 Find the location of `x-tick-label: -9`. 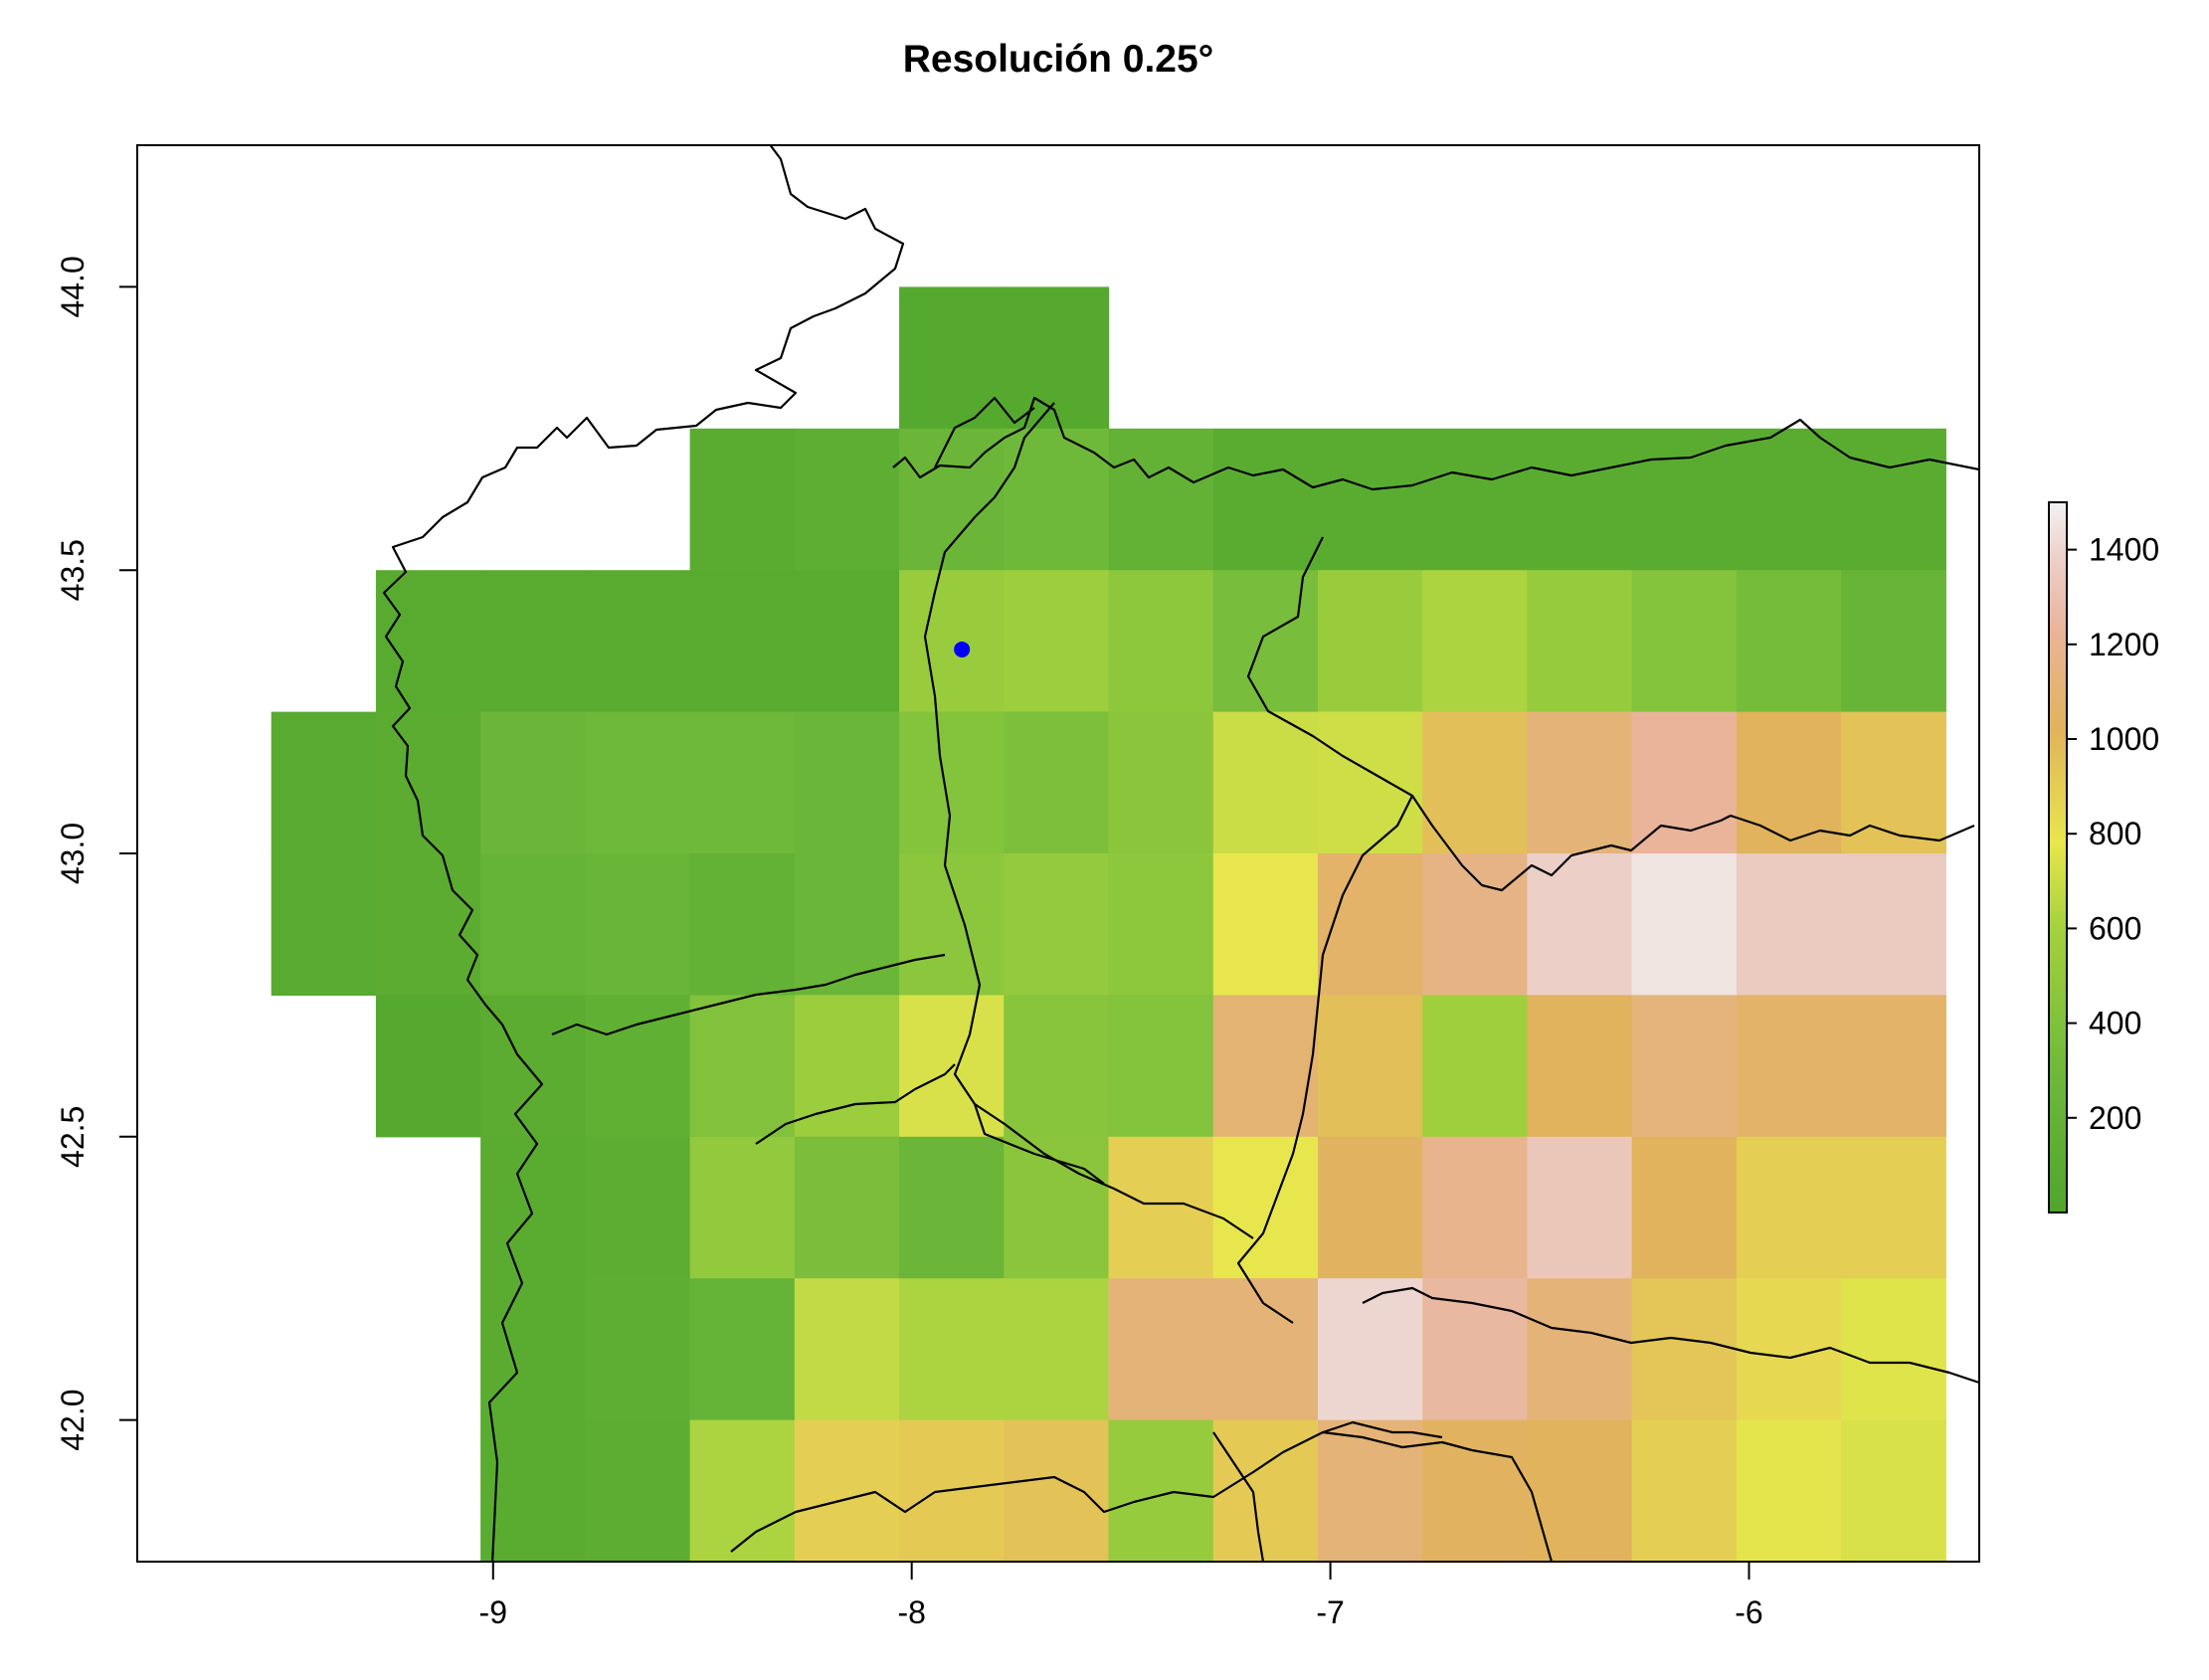

x-tick-label: -9 is located at coordinates (493, 1612).